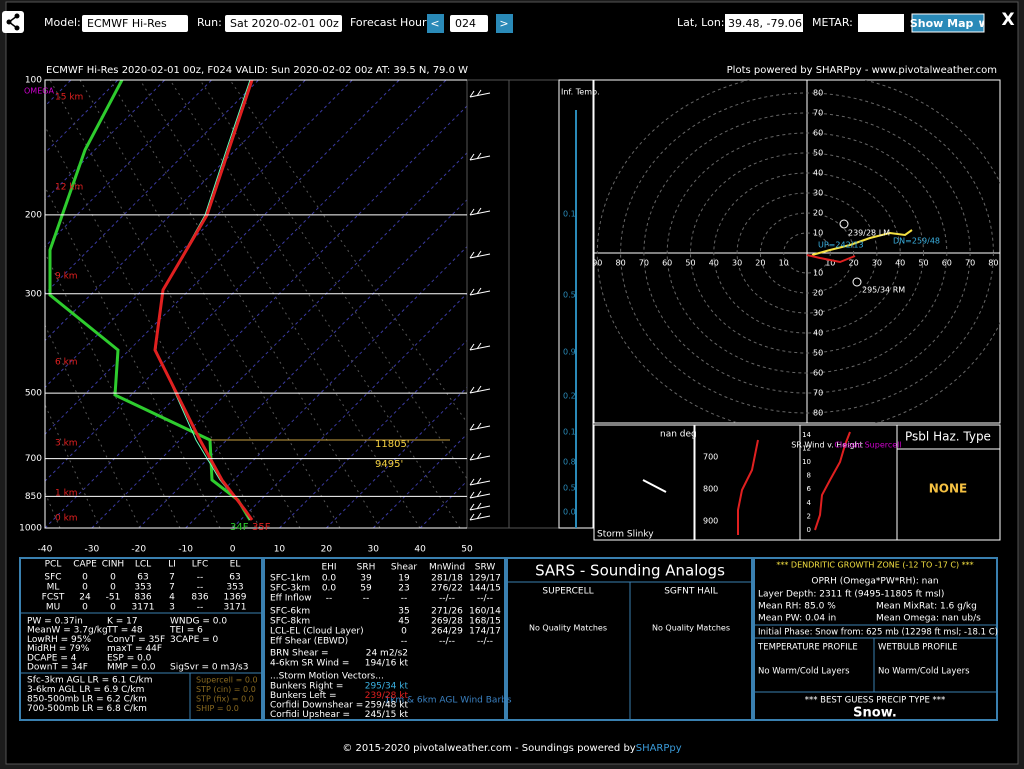 This screenshot has width=1024, height=769. What do you see at coordinates (659, 748) in the screenshot?
I see `footer-link: SHARPpy` at bounding box center [659, 748].